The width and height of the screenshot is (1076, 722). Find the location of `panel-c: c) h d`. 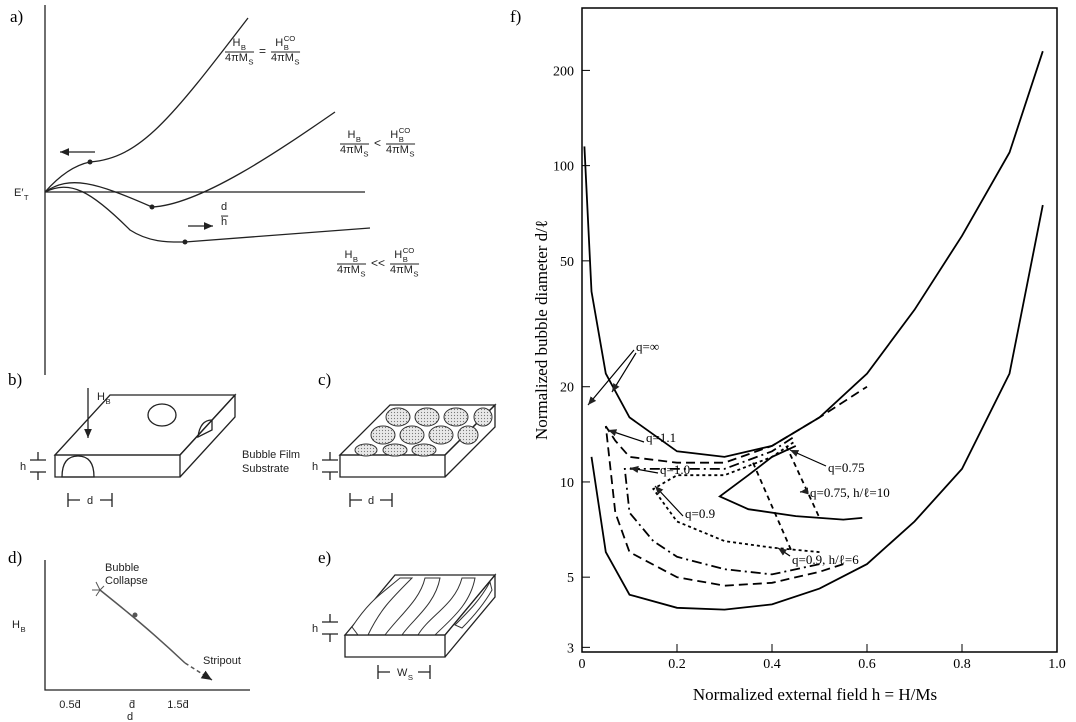

panel-c: c) h d is located at coordinates (404, 438).